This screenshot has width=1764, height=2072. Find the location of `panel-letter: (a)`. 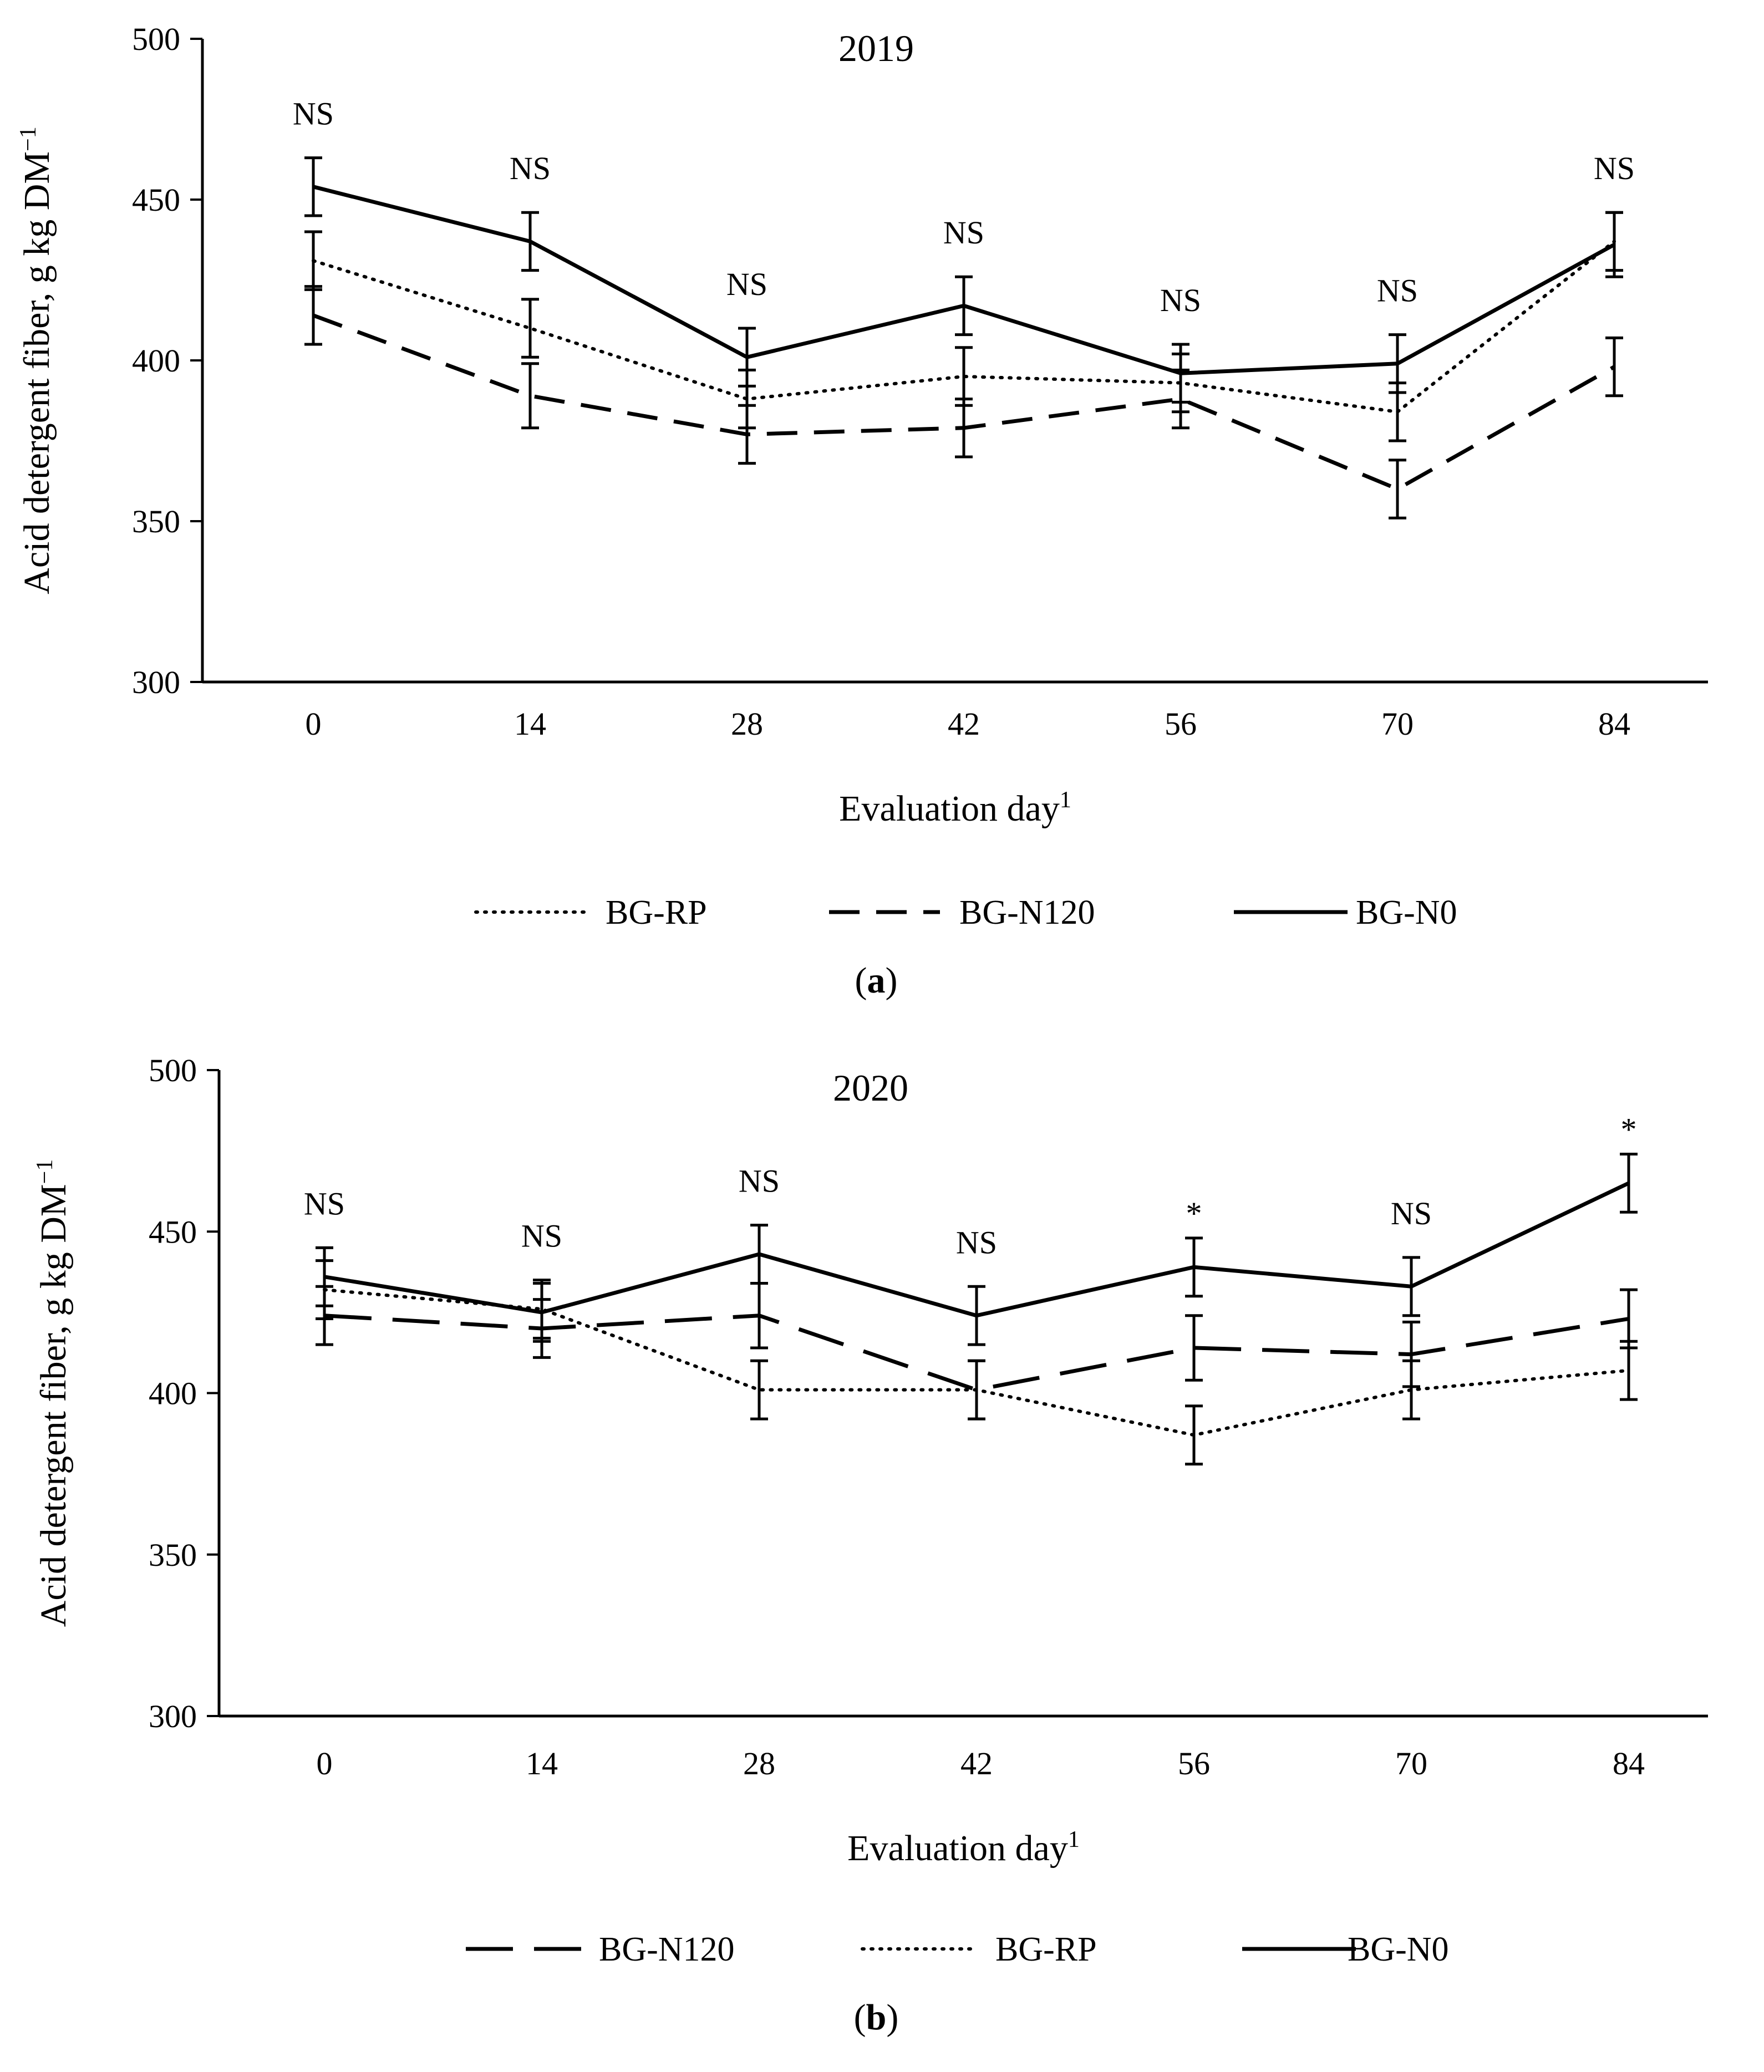

panel-letter: (a) is located at coordinates (876, 981).